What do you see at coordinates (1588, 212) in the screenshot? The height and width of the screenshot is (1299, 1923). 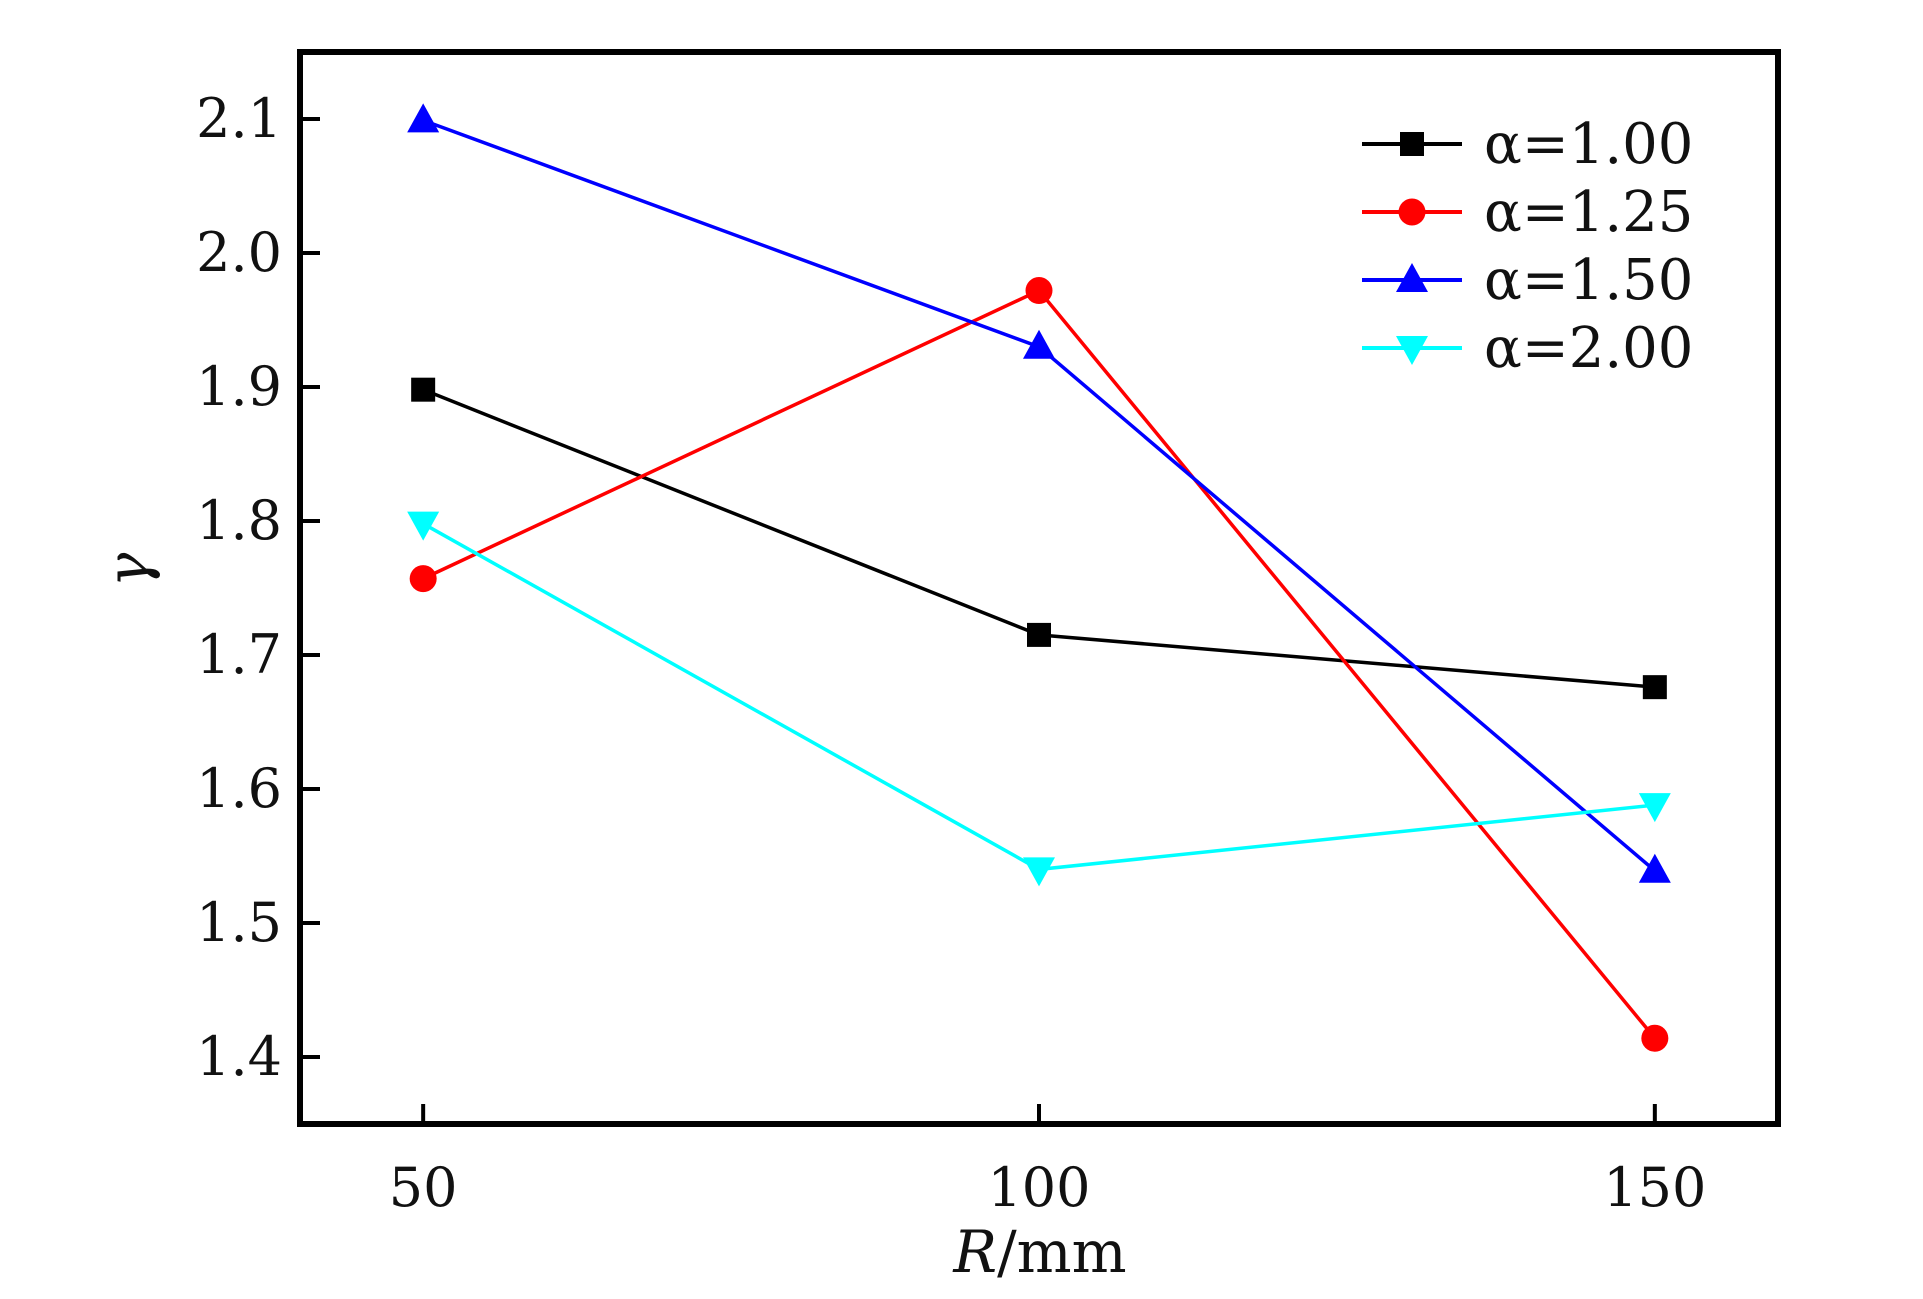 I see `legend-label: α=1.25` at bounding box center [1588, 212].